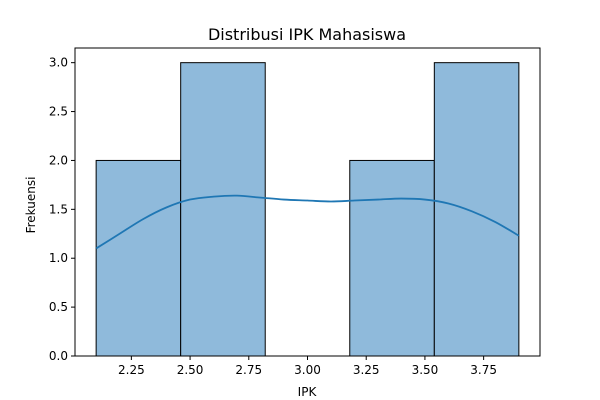 This screenshot has width=600, height=400. What do you see at coordinates (425, 370) in the screenshot?
I see `x-tick-label: 3.50` at bounding box center [425, 370].